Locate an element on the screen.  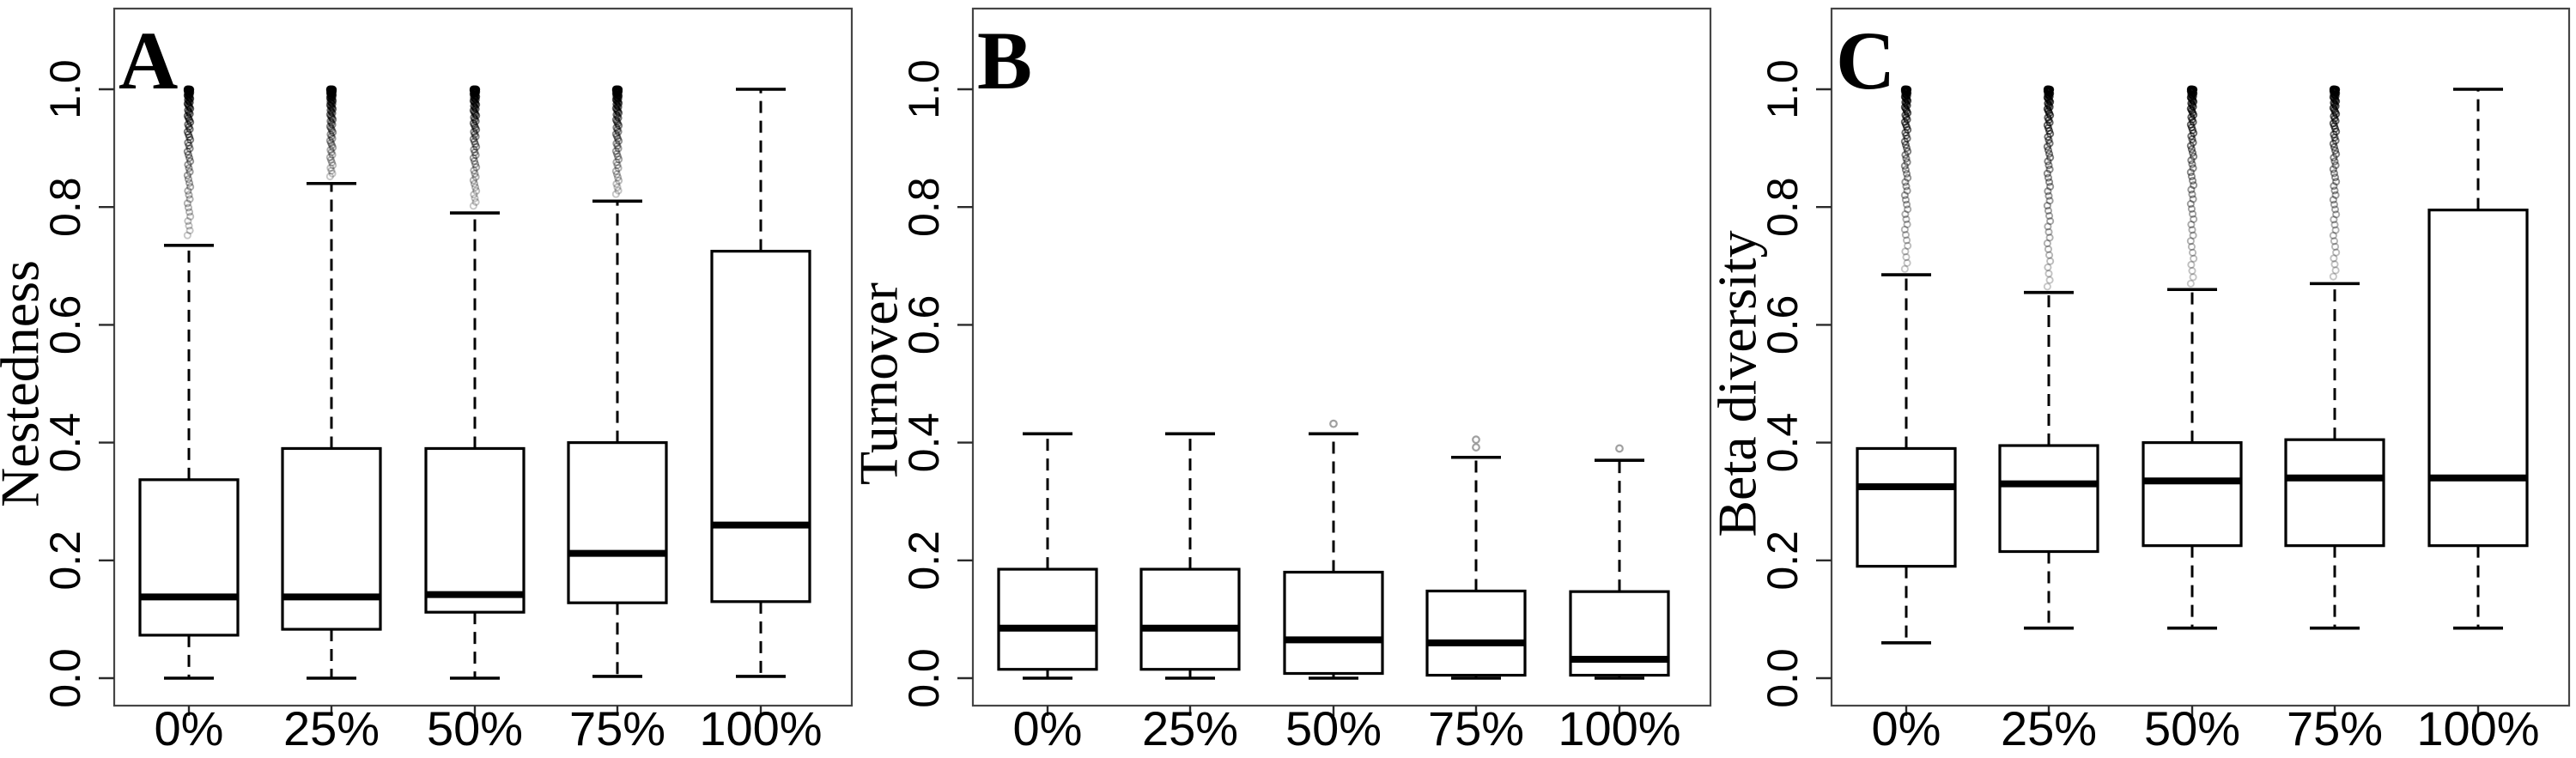
y-tick-label: 1.0 is located at coordinates (65, 89).